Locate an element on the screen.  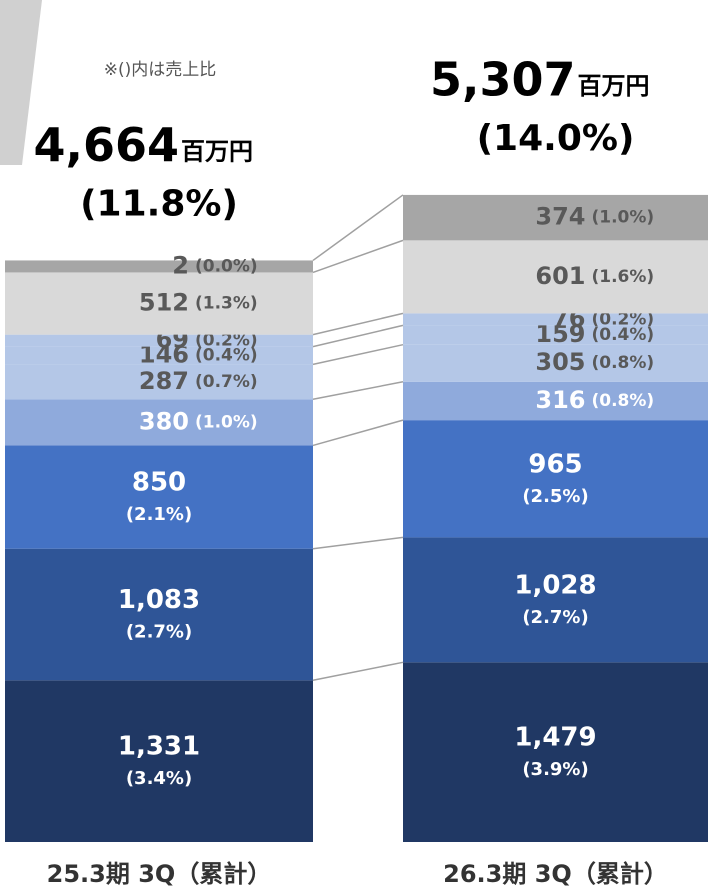
ratio-label: (1.6%) is located at coordinates (623, 277).